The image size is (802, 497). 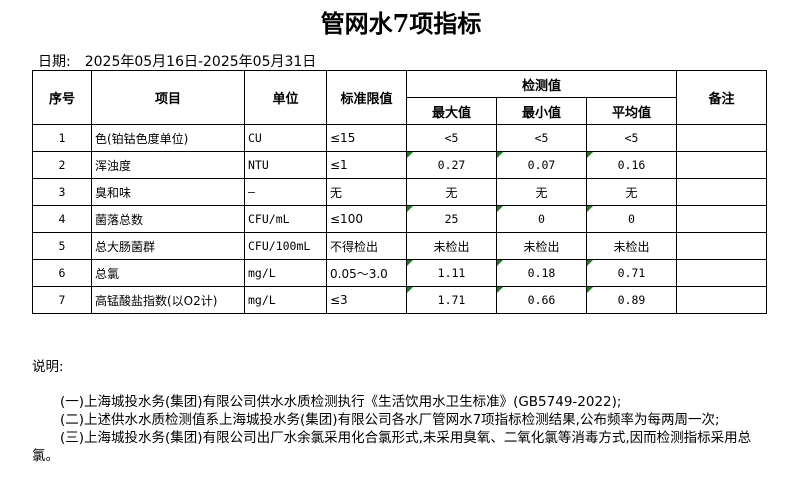 What do you see at coordinates (631, 165) in the screenshot?
I see `cell-avg: 0.16` at bounding box center [631, 165].